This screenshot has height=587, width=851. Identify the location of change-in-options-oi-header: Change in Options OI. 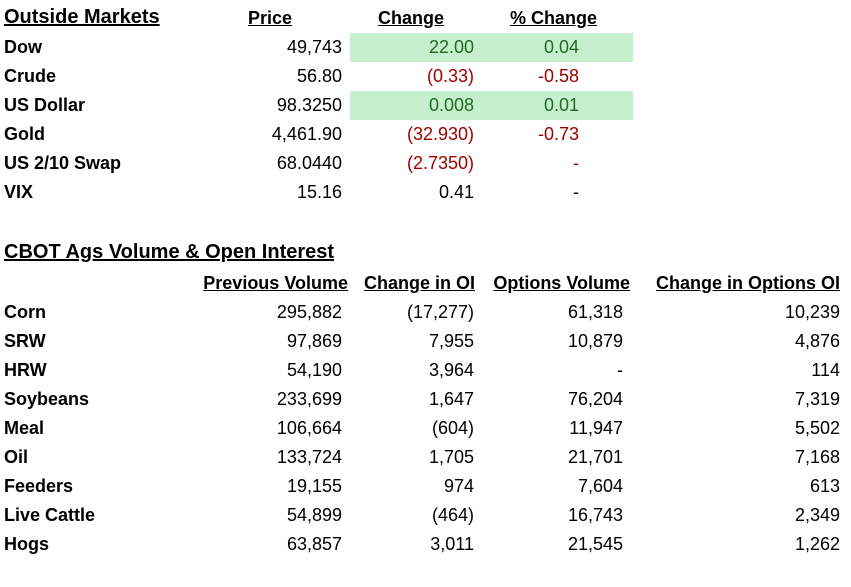
(748, 283).